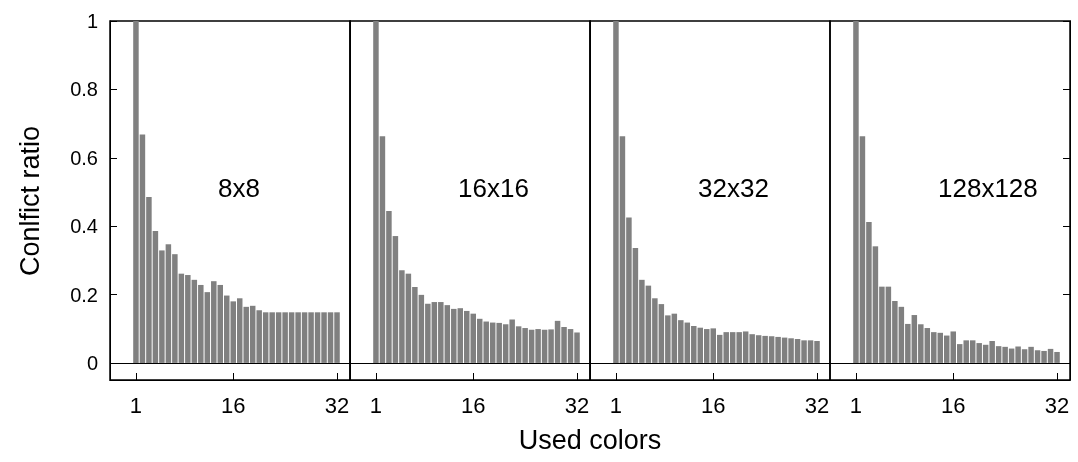  What do you see at coordinates (30, 200) in the screenshot?
I see `y-axis-title: Conlfict ratio` at bounding box center [30, 200].